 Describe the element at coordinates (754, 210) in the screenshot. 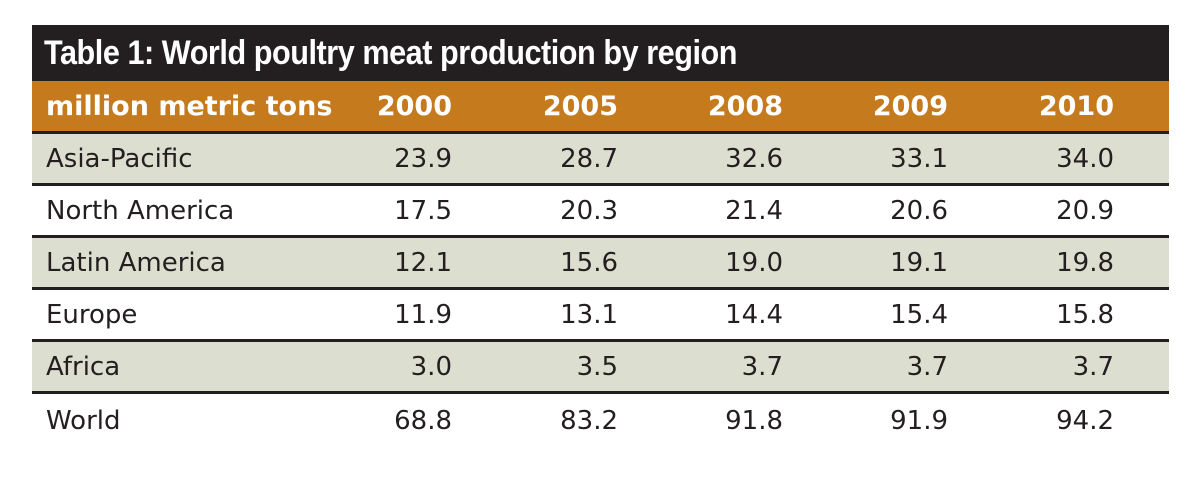

I see `table-cell: 21.4` at that location.